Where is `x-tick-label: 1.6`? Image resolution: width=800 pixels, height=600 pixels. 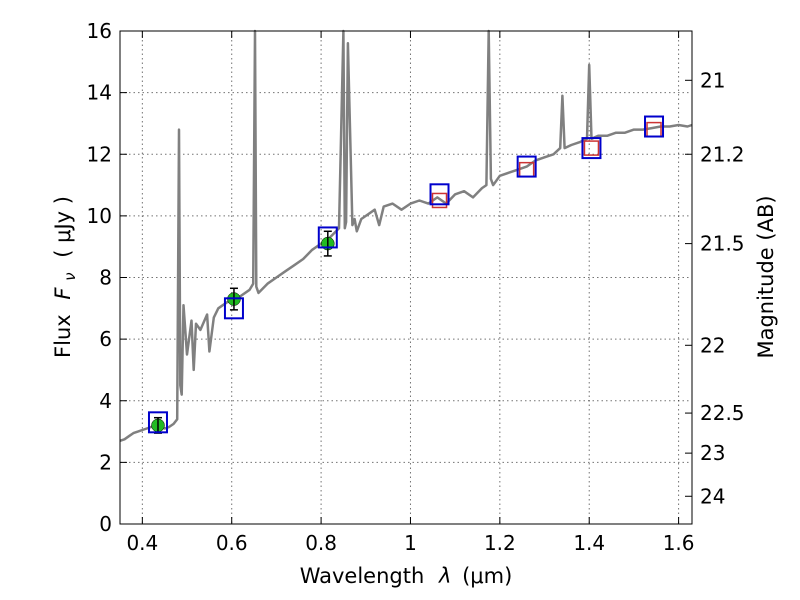 x-tick-label: 1.6 is located at coordinates (679, 543).